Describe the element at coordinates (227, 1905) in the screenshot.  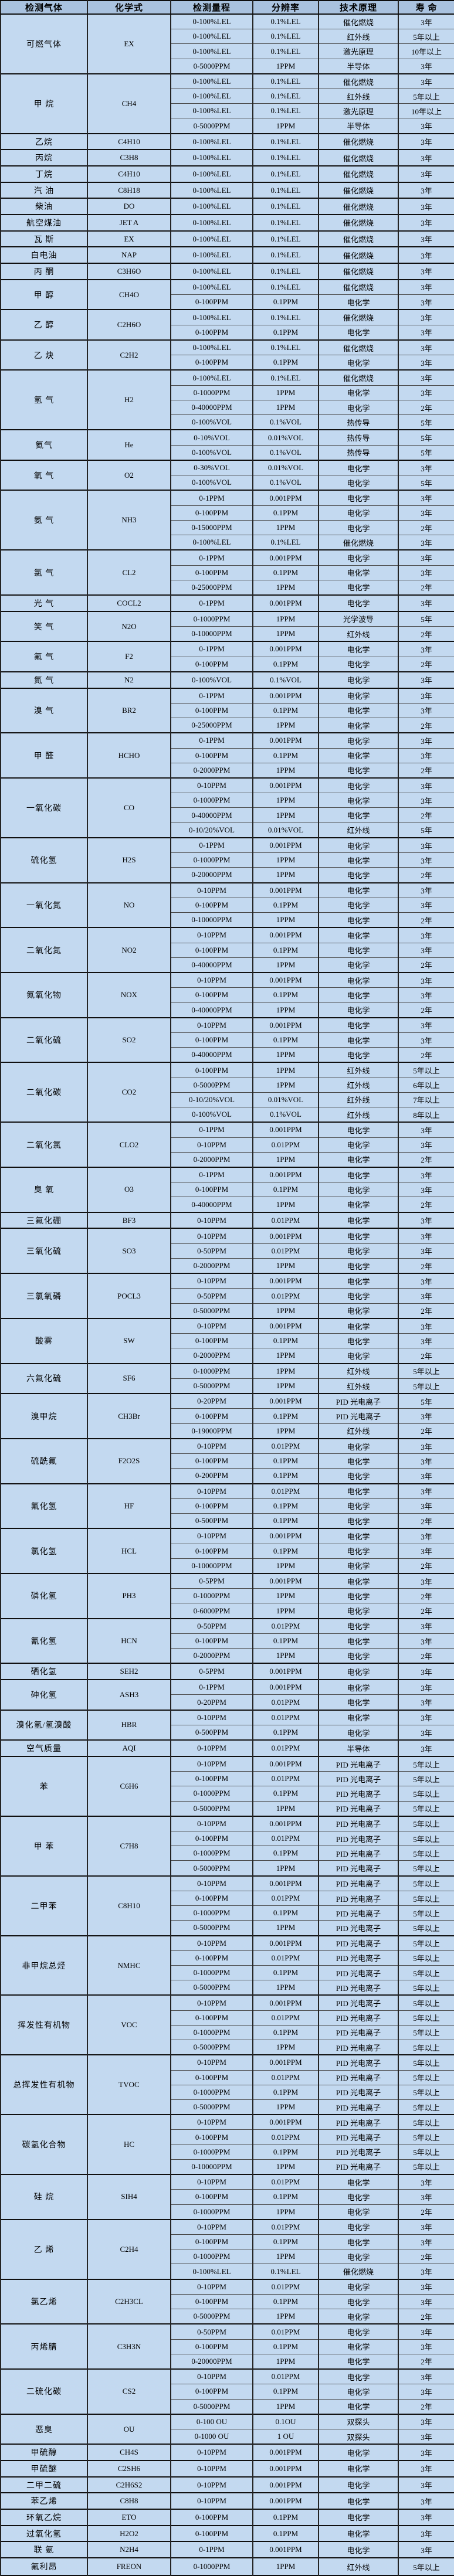
I see `table-row: 二甲苯 C8H10 0-10PPM 0.001PPM PID 光电离子 5年以上` at that location.